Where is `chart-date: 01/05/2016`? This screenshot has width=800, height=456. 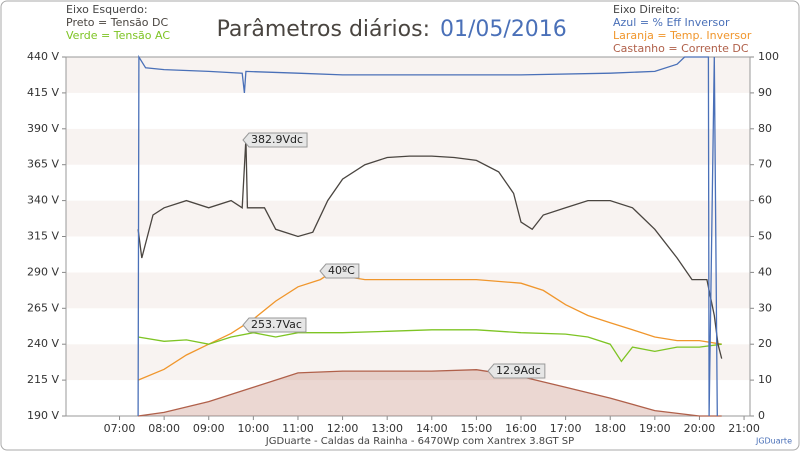 chart-date: 01/05/2016 is located at coordinates (503, 29).